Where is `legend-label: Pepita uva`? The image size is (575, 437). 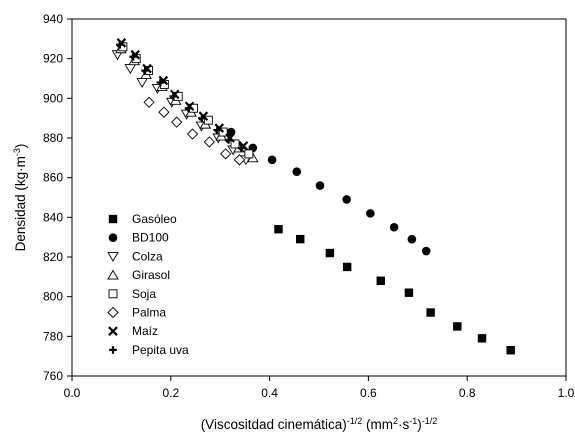
legend-label: Pepita uva is located at coordinates (160, 350).